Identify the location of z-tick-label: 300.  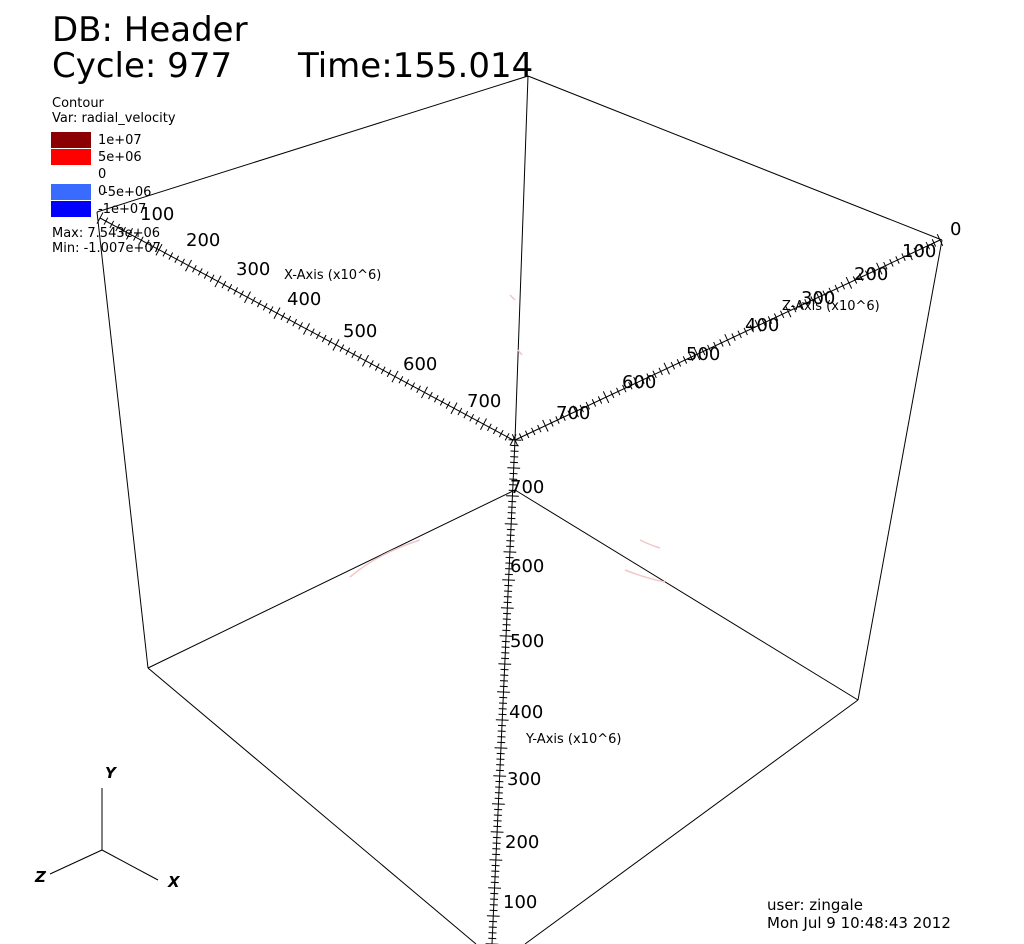
(818, 298).